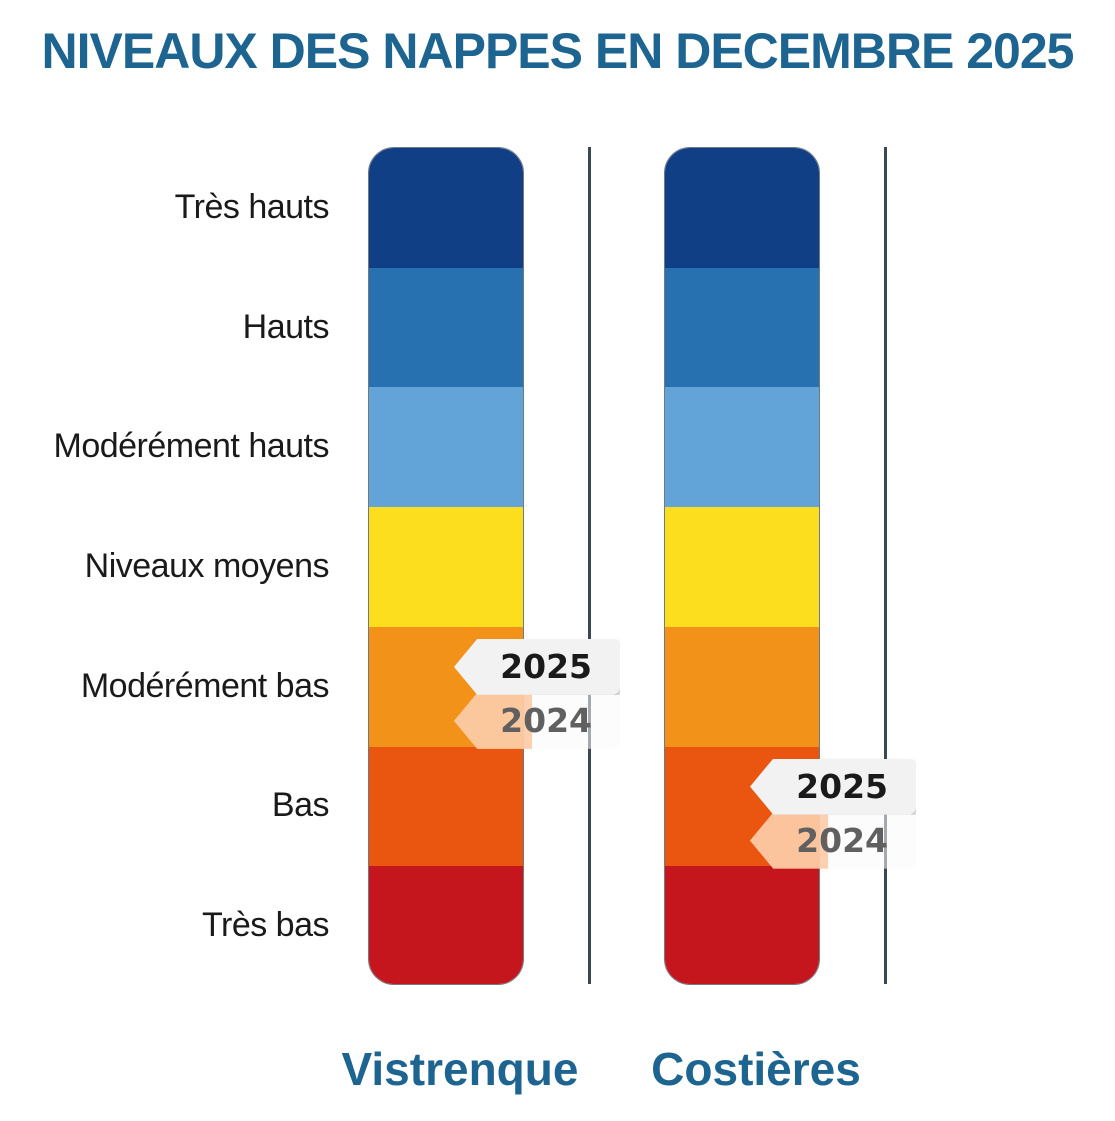 The height and width of the screenshot is (1121, 1115). I want to click on level-label: Modérément hauts, so click(191, 446).